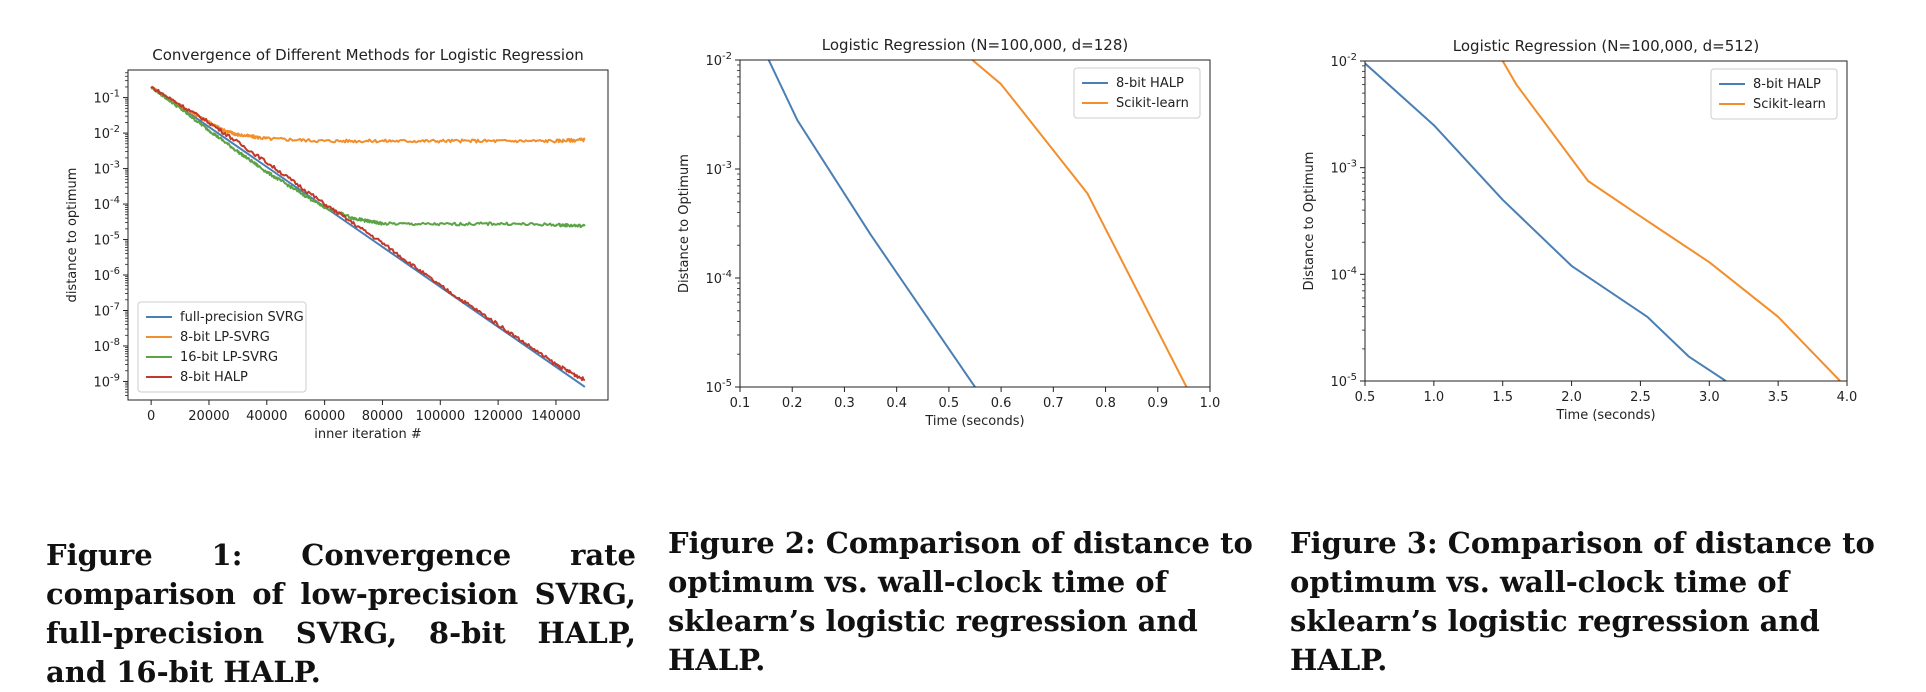  What do you see at coordinates (266, 416) in the screenshot?
I see `x-tick-label: 40000` at bounding box center [266, 416].